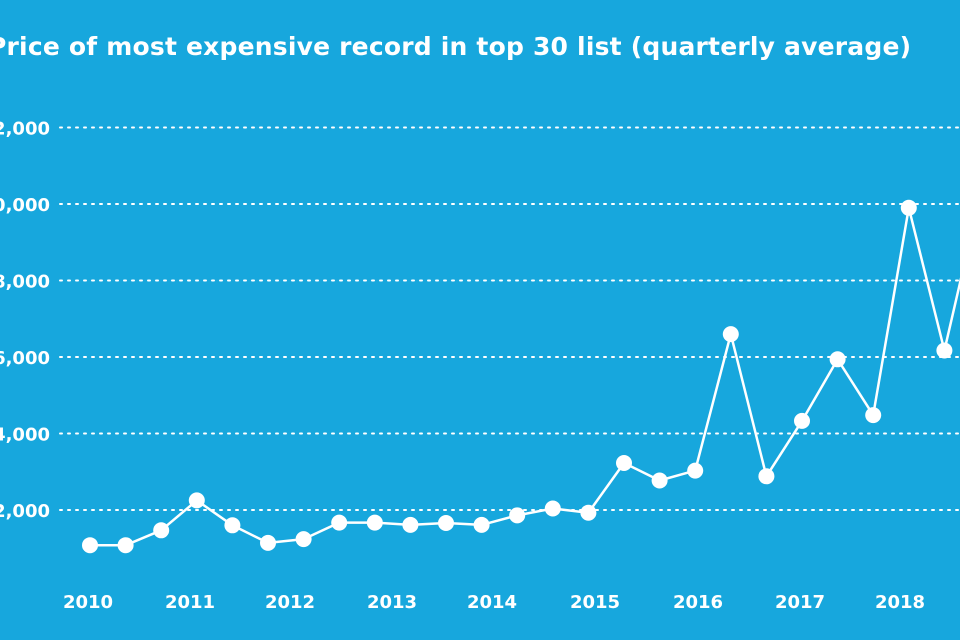  Describe the element at coordinates (25, 282) in the screenshot. I see `y-tick-label: 8,000` at that location.